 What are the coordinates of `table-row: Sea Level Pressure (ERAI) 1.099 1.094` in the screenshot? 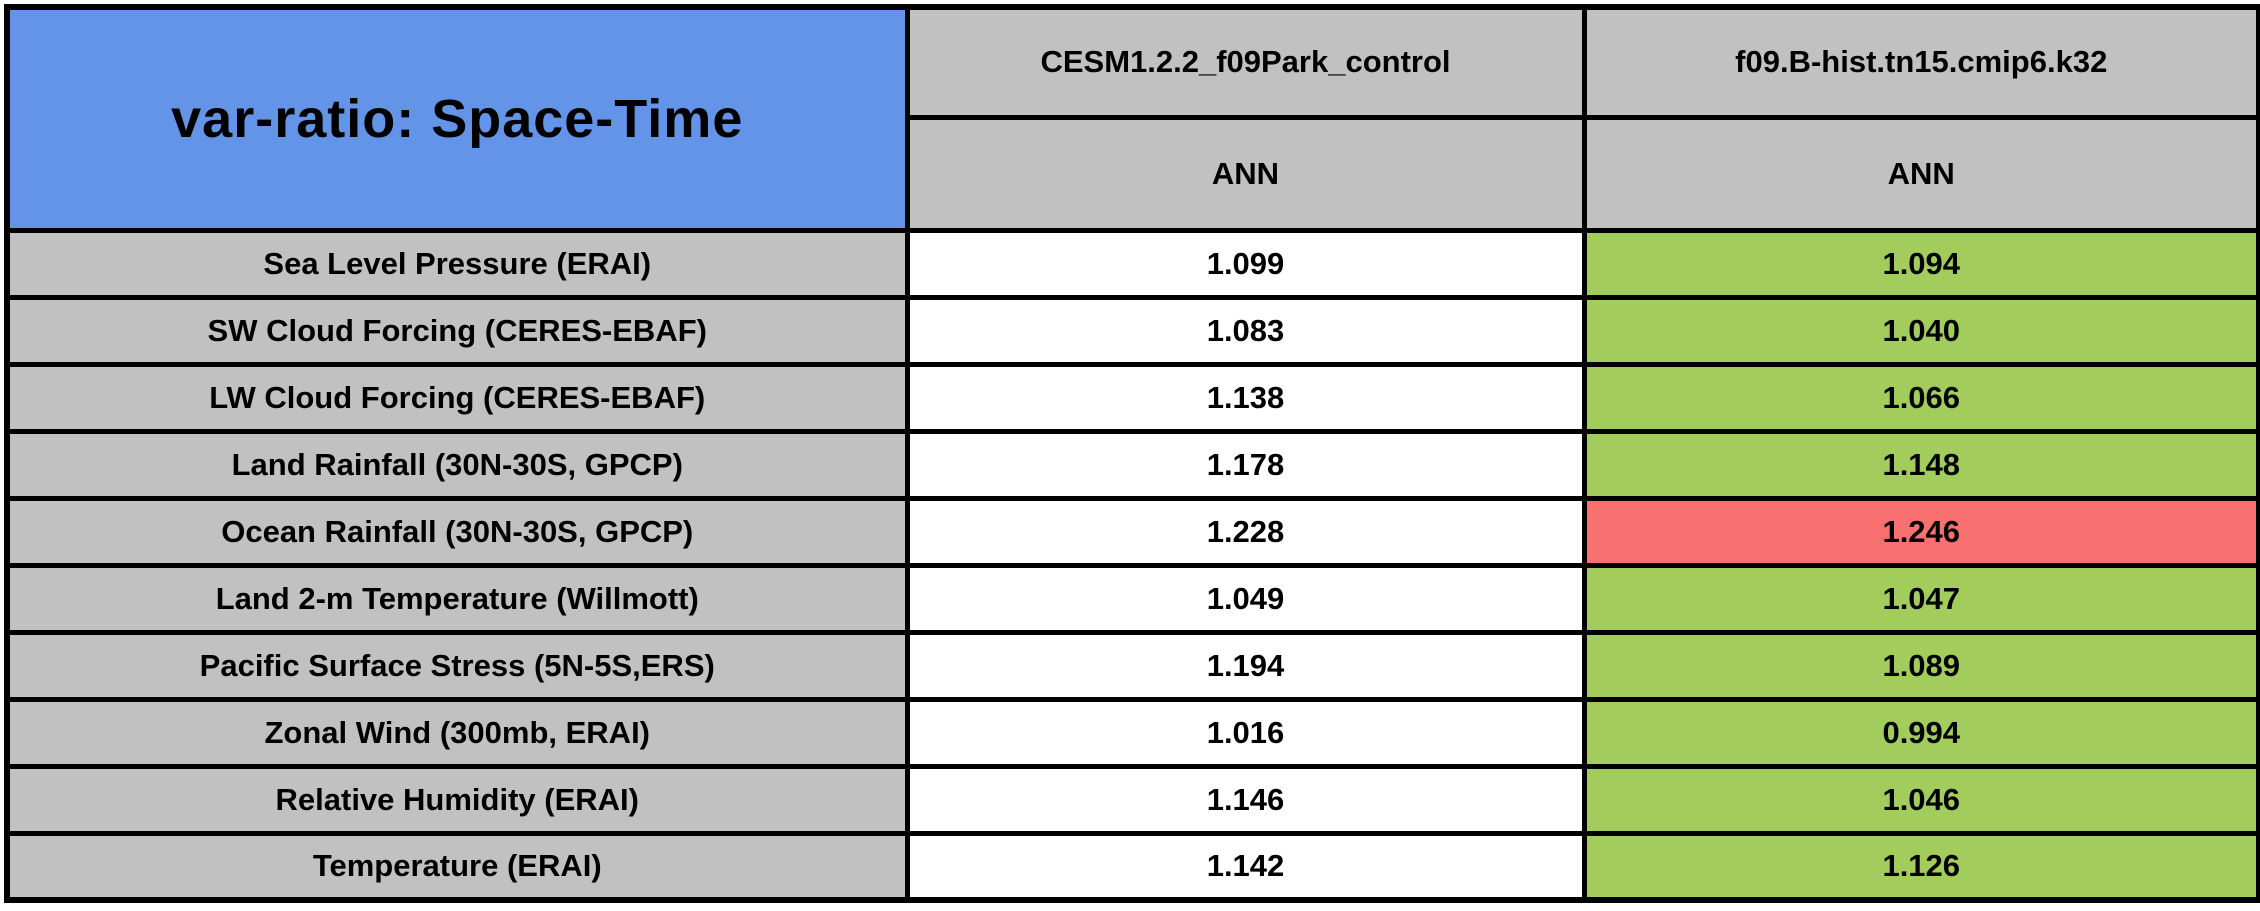 It's located at (1132, 263).